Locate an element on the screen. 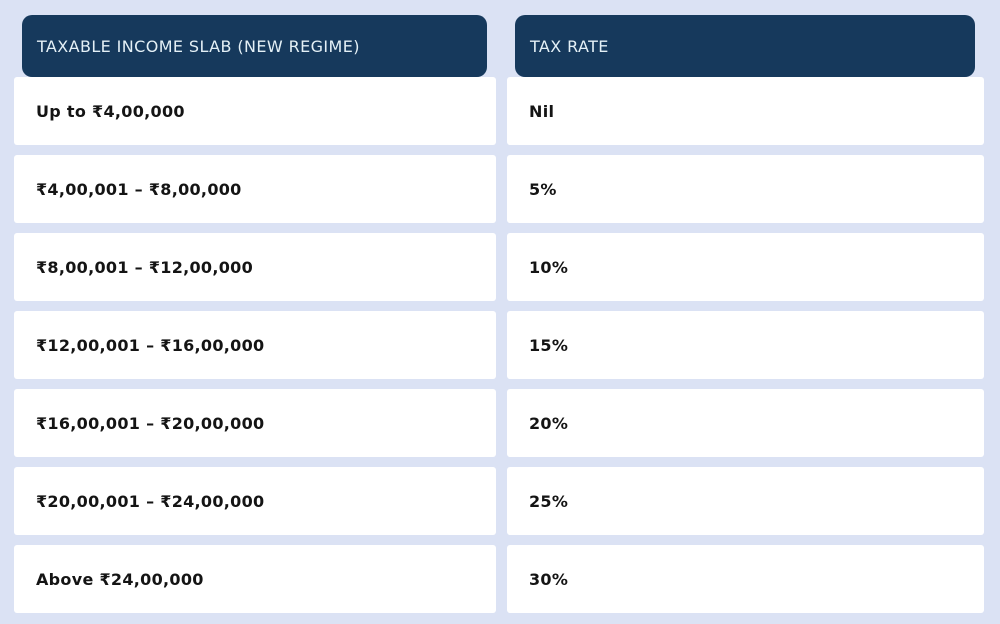 This screenshot has width=1000, height=624. cell-text: Up to ₹4,00,000 is located at coordinates (110, 111).